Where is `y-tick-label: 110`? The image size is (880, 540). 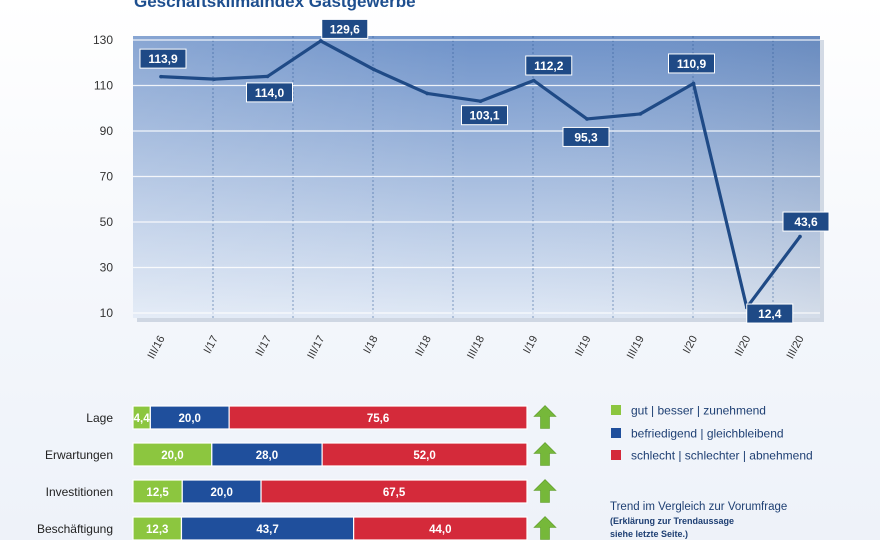 y-tick-label: 110 is located at coordinates (103, 86).